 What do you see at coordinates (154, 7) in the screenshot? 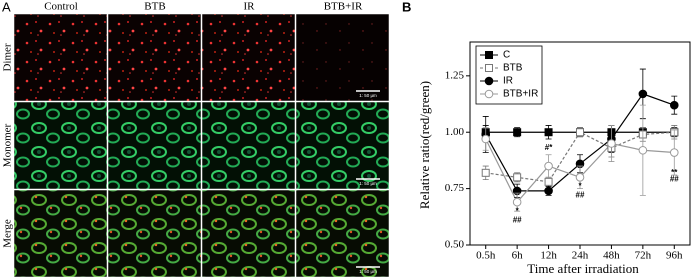
I see `column-label: BTB` at bounding box center [154, 7].